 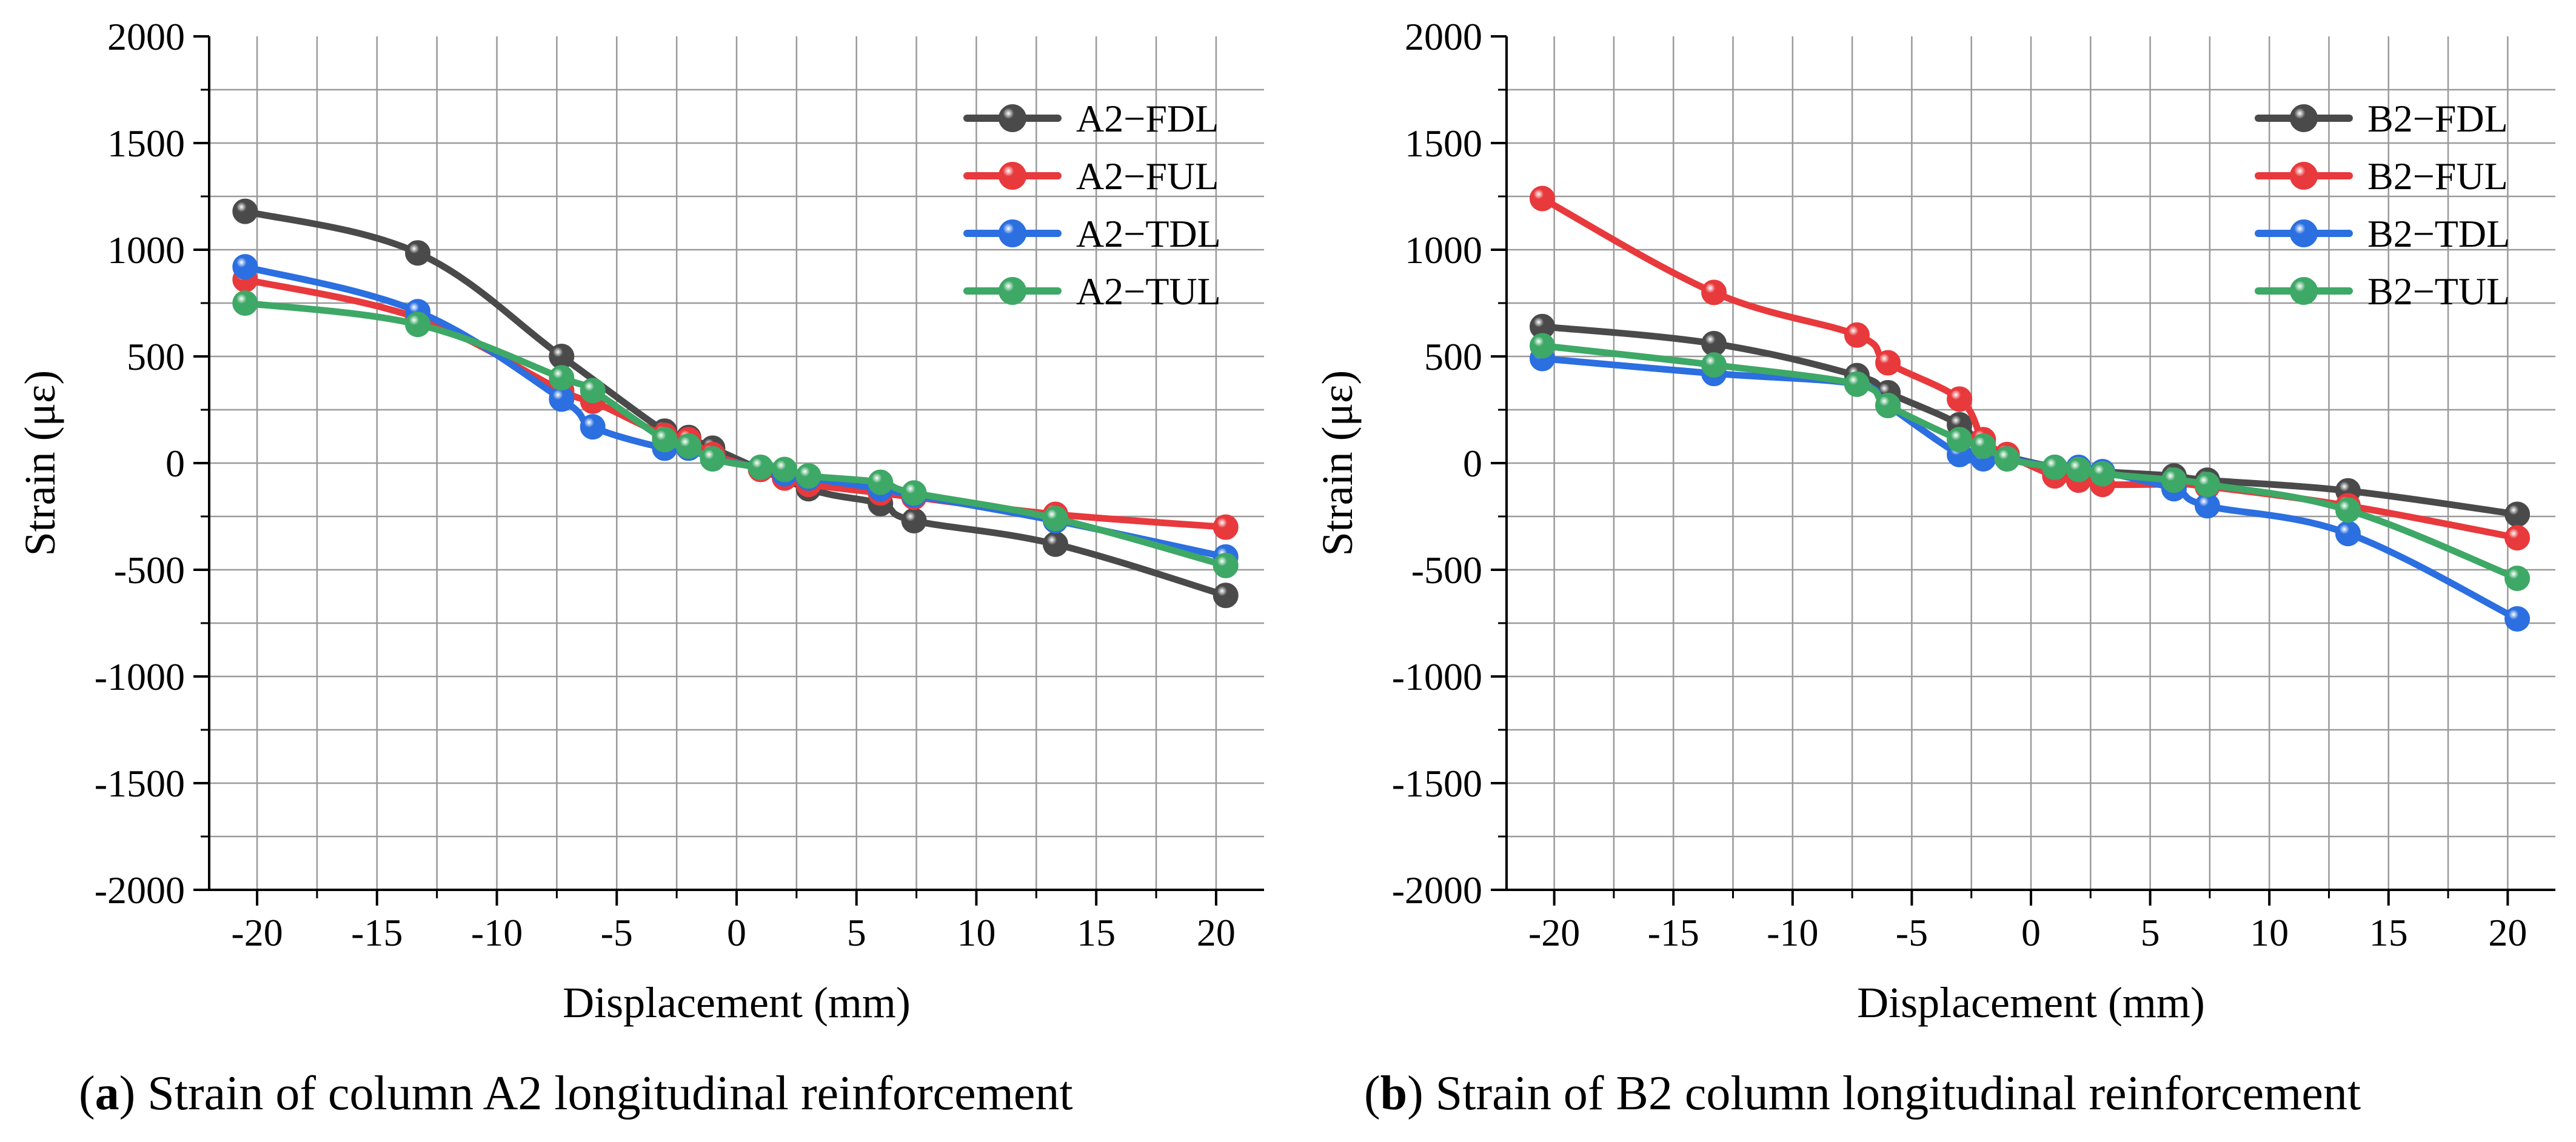 I want to click on series-B2−FDL, so click(x=2030, y=420).